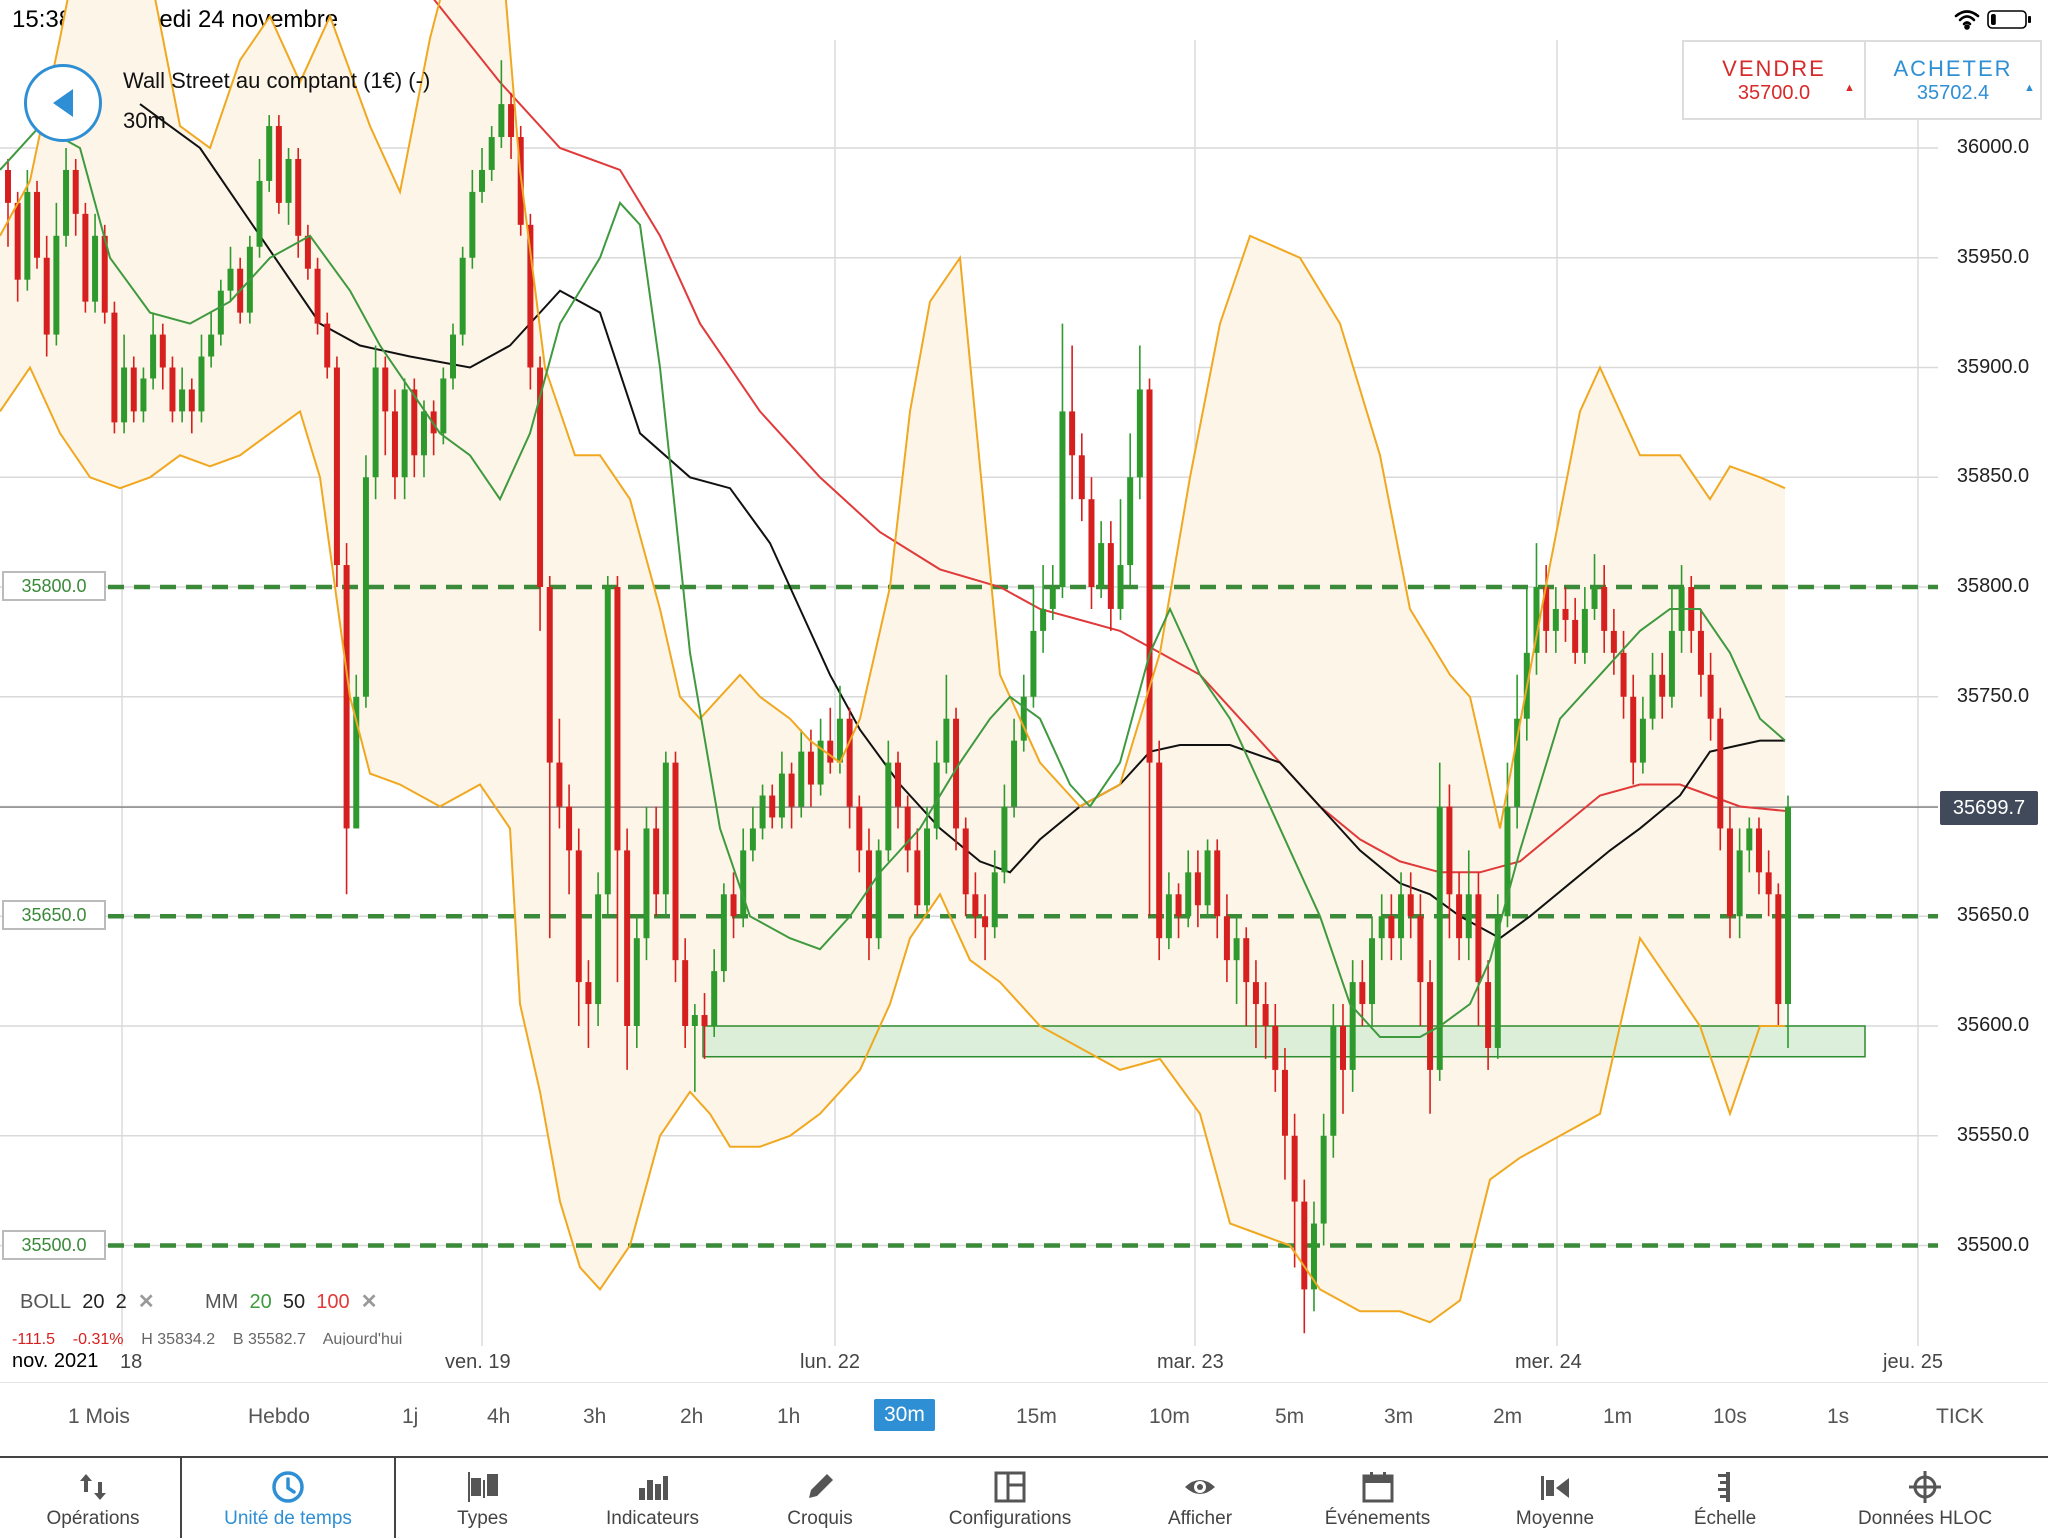 This screenshot has width=2048, height=1538. I want to click on sell-button: VENDRE 35700.0 ▲, so click(1775, 80).